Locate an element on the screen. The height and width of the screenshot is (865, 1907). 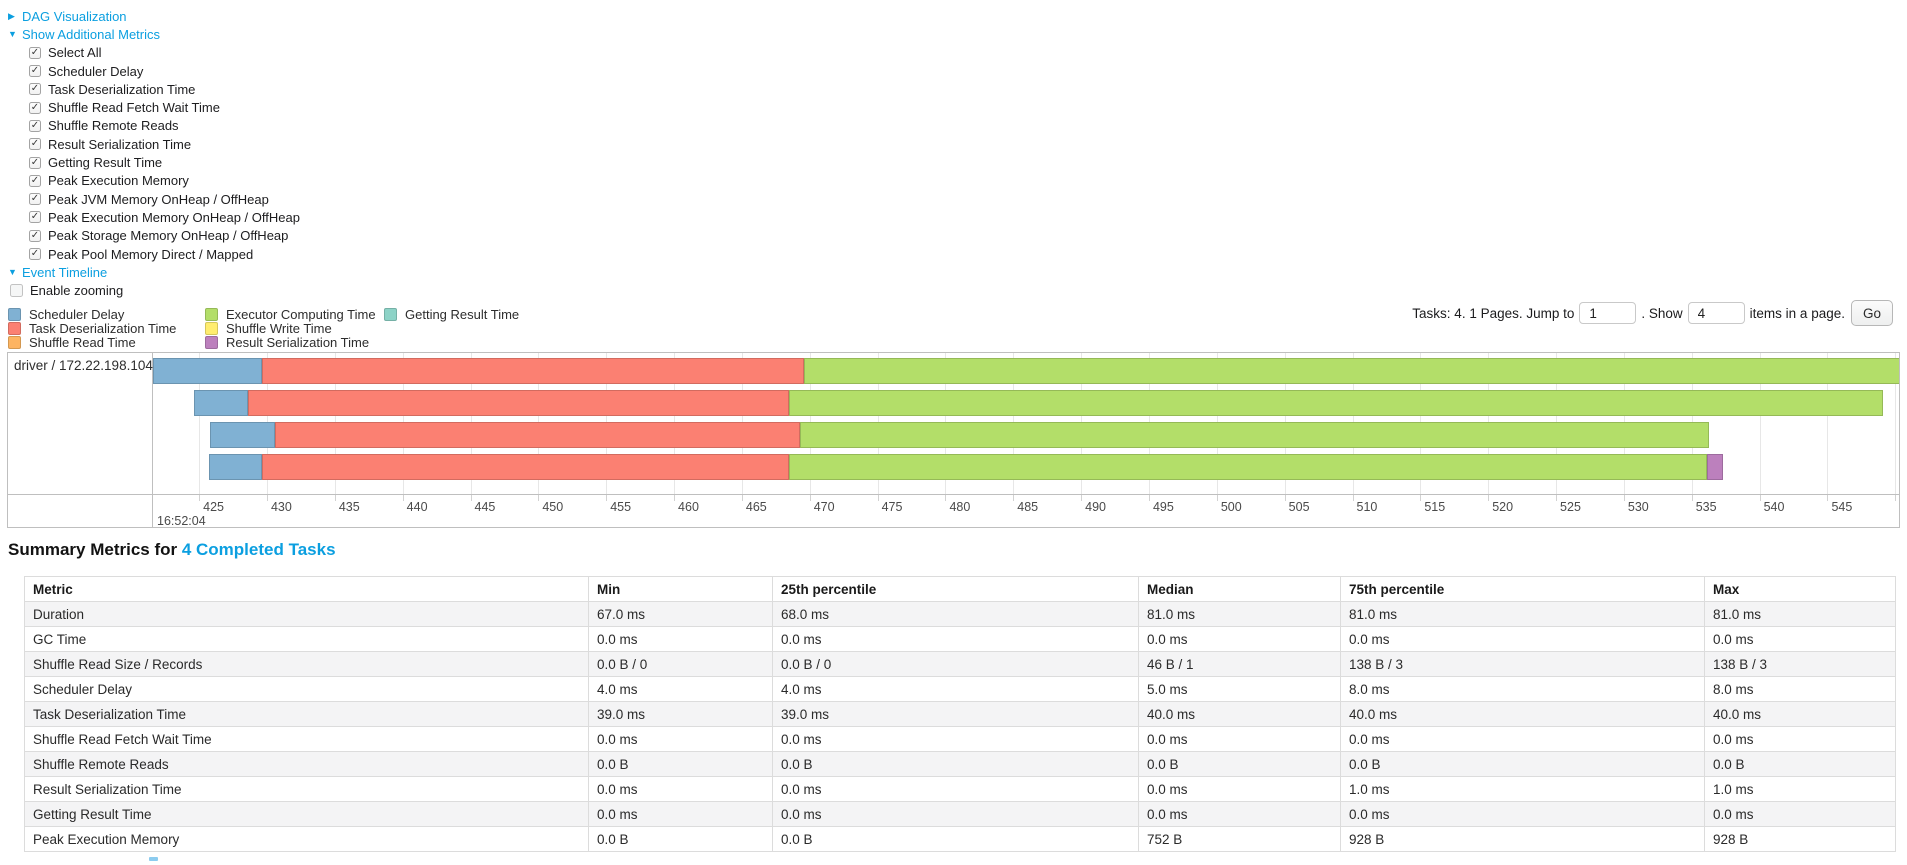
axis-tick-label: 475 is located at coordinates (892, 507).